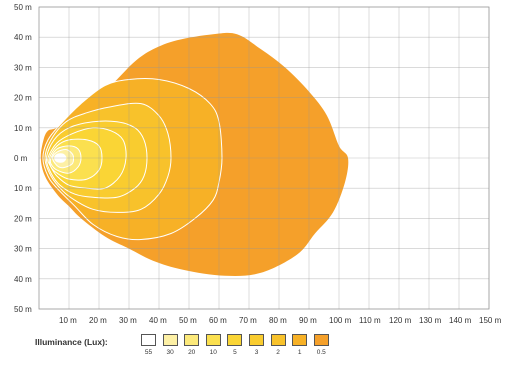 The image size is (517, 365). I want to click on legend-label: 55, so click(148, 352).